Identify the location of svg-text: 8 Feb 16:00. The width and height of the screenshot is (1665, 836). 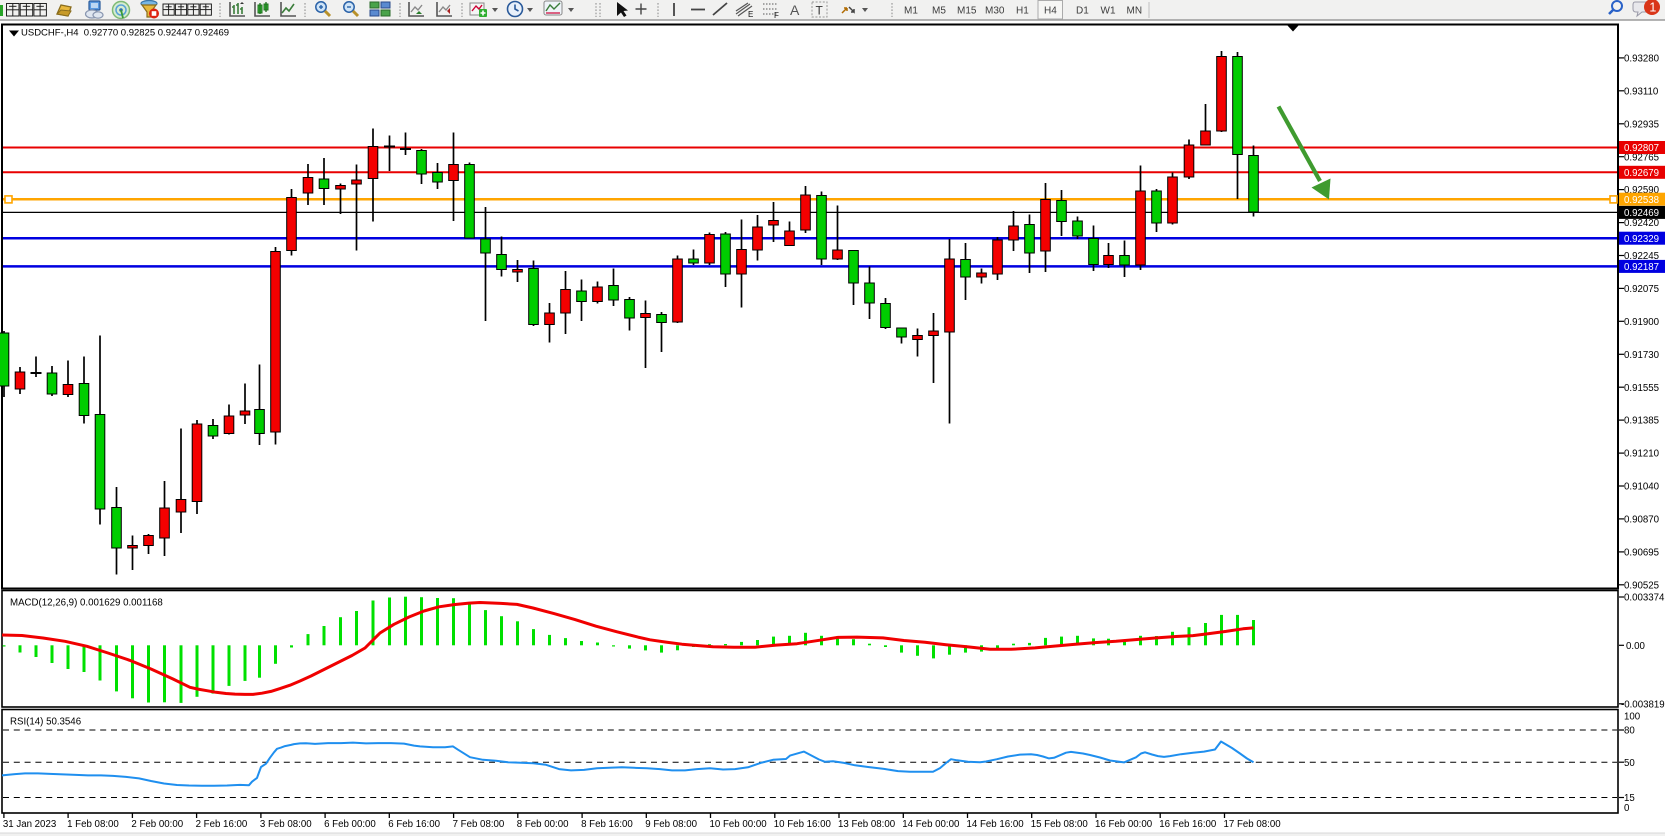
(607, 824).